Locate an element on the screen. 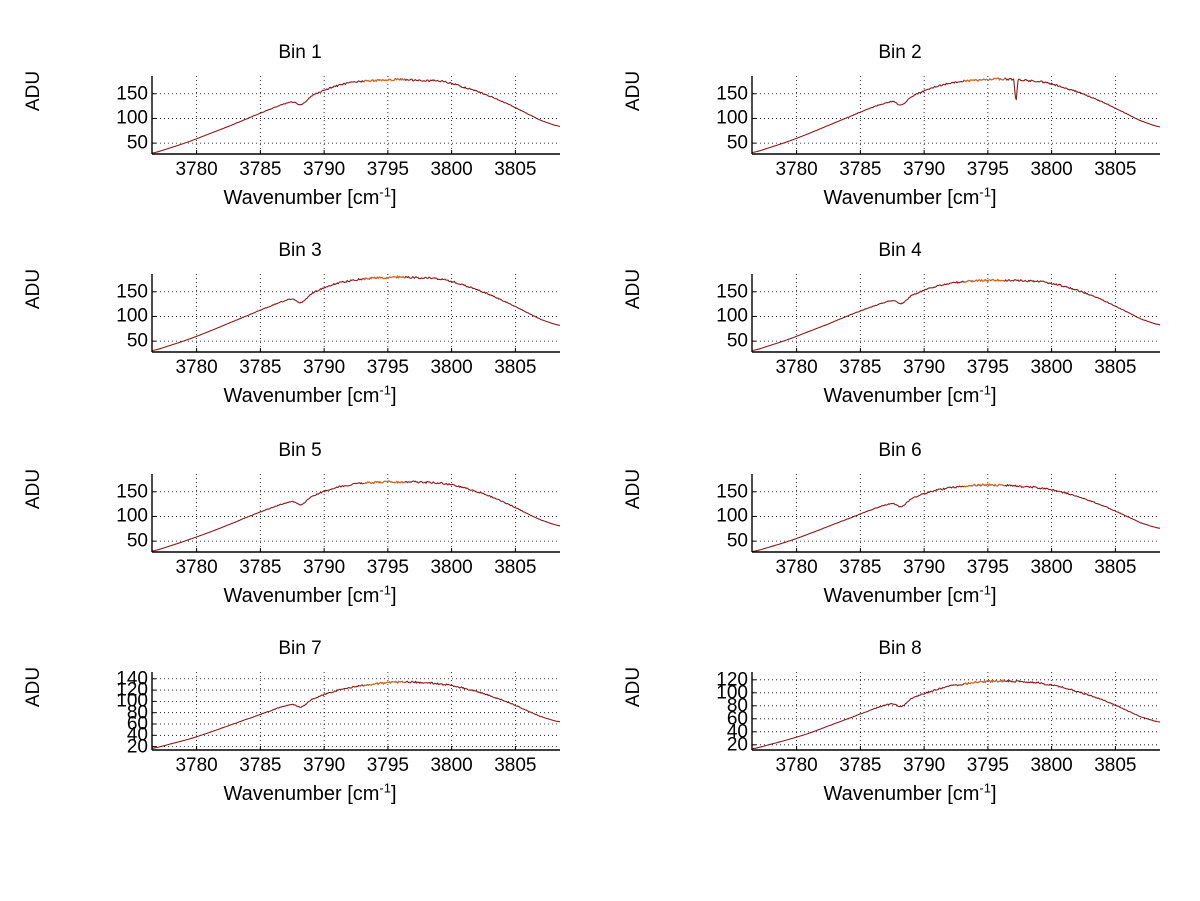 This screenshot has height=901, width=1200. y-tick-label: 80 is located at coordinates (137, 713).